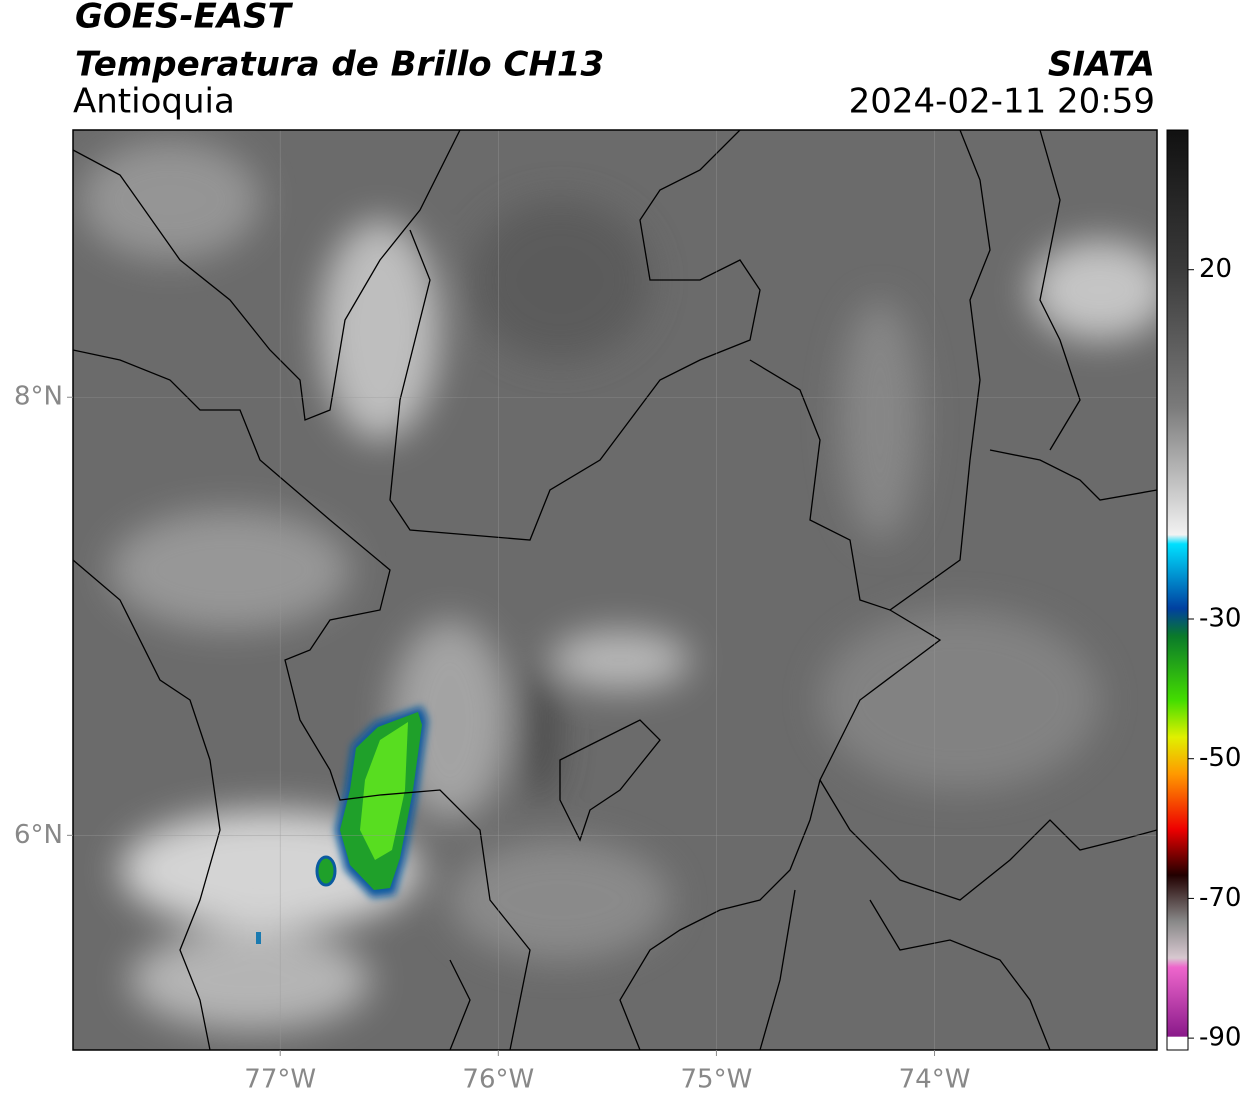 The width and height of the screenshot is (1252, 1099). I want to click on colorbar-tick-label: -30, so click(1220, 618).